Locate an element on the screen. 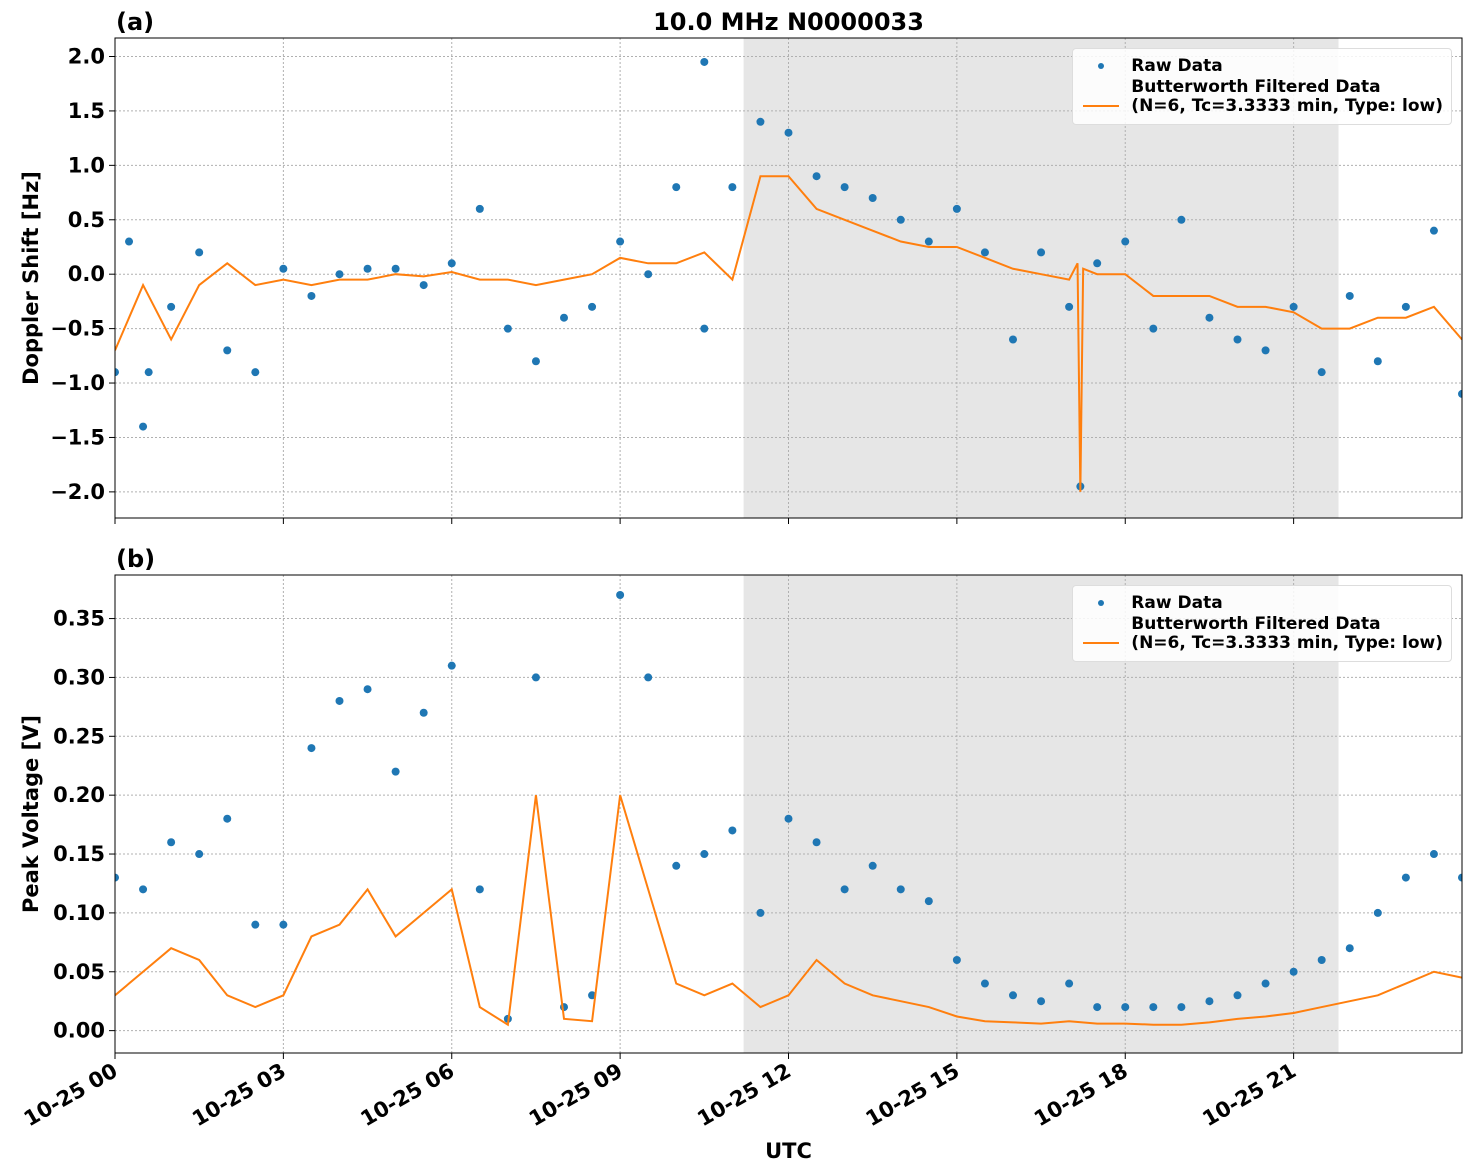 The image size is (1472, 1172). y-tick-label: 0.5 is located at coordinates (86, 220).